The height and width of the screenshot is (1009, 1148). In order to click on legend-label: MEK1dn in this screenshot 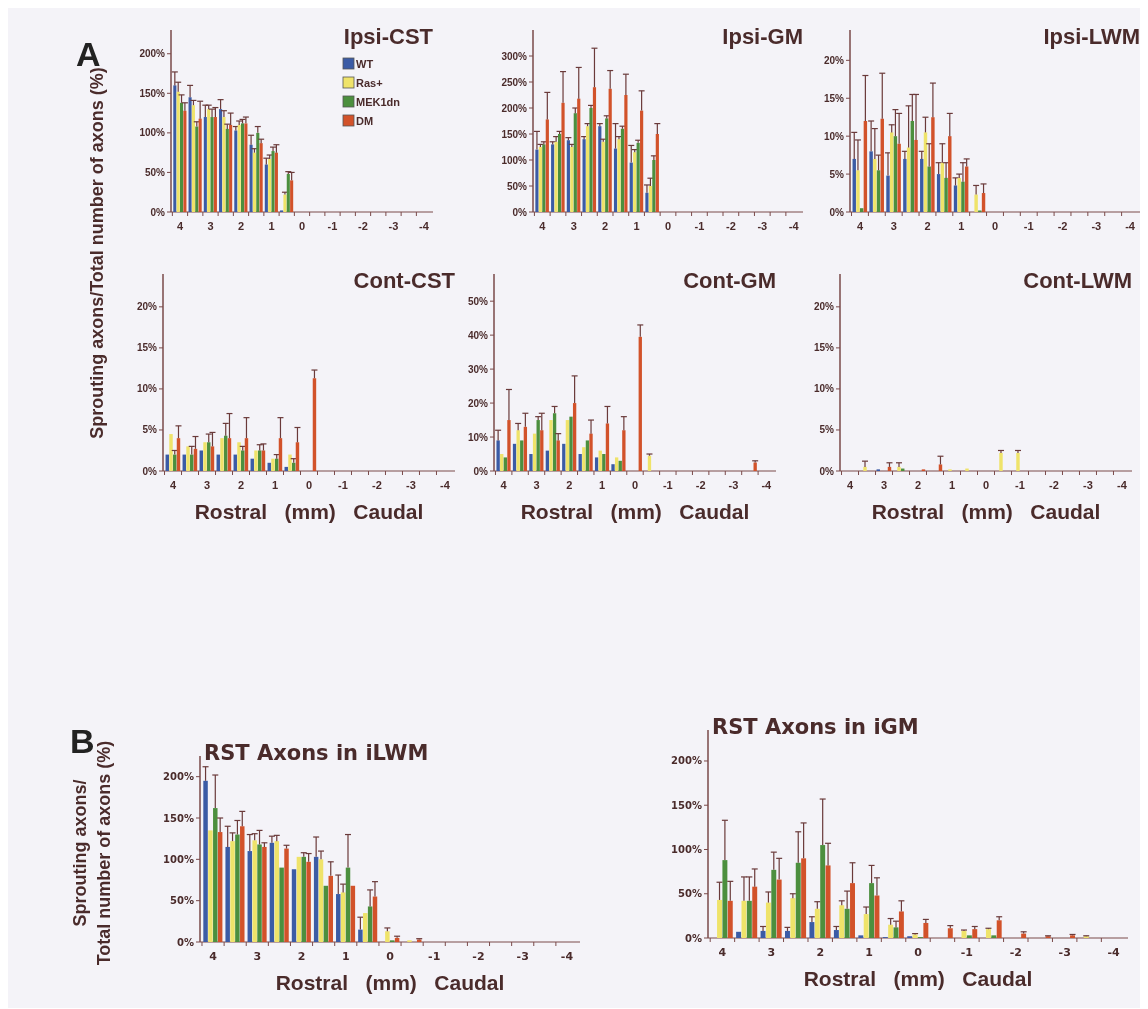, I will do `click(378, 102)`.